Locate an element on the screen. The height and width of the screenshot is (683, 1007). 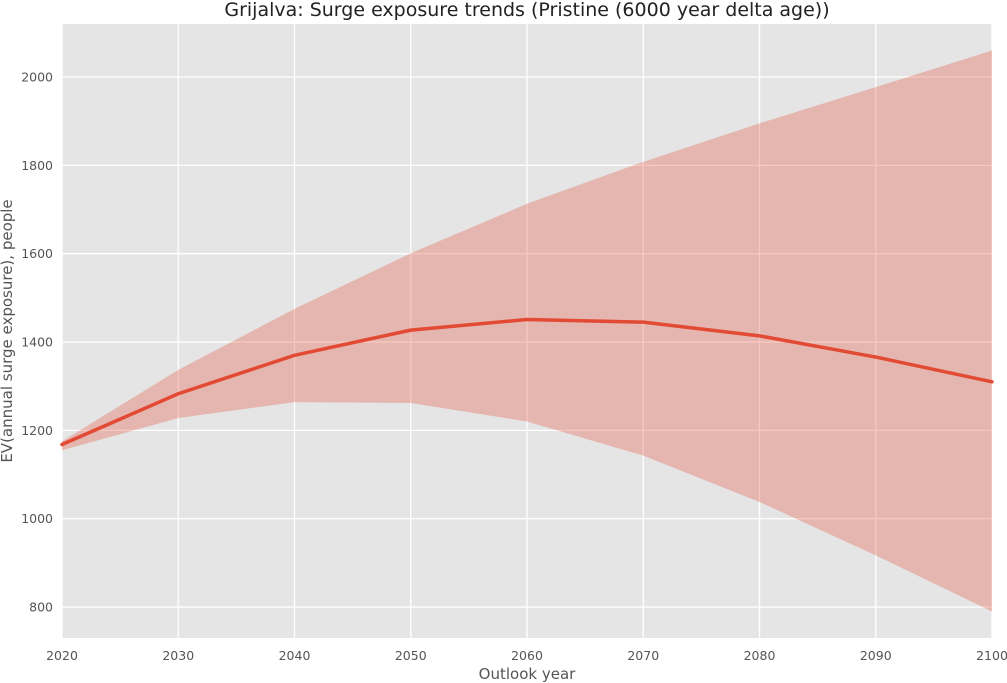
x-tick-labels: 2020 2030 2040 2050 2060 2070 2080 2090 2100 is located at coordinates (526, 655).